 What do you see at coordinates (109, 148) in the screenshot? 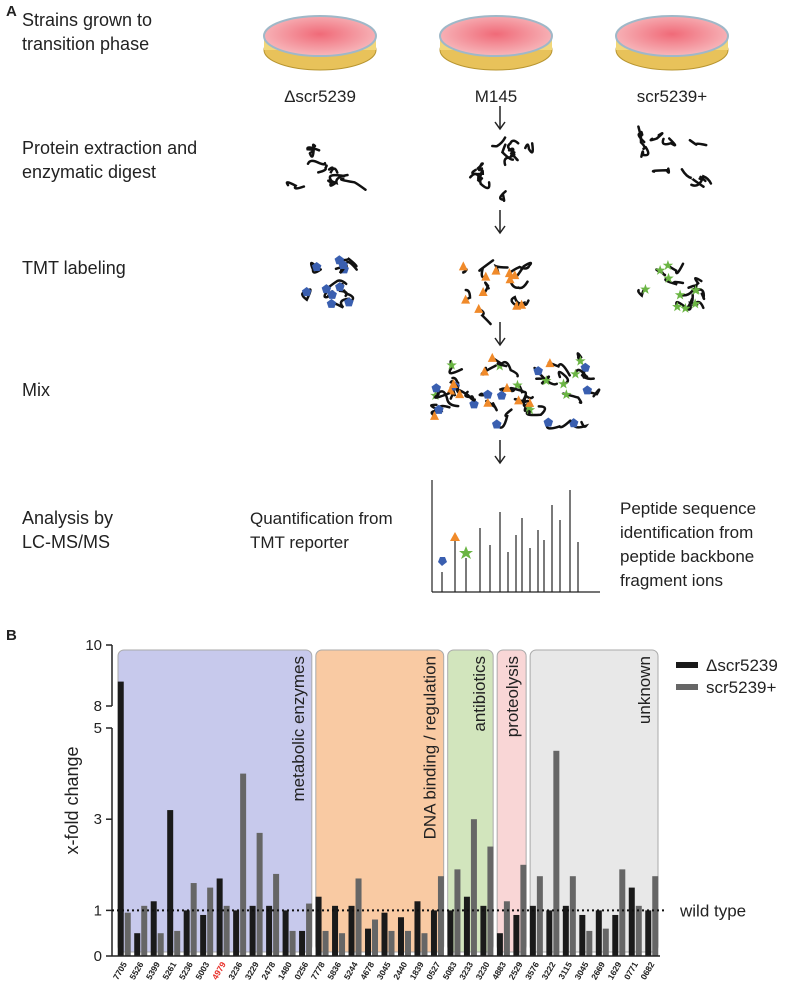
I see `step-label: Protein extraction and` at bounding box center [109, 148].